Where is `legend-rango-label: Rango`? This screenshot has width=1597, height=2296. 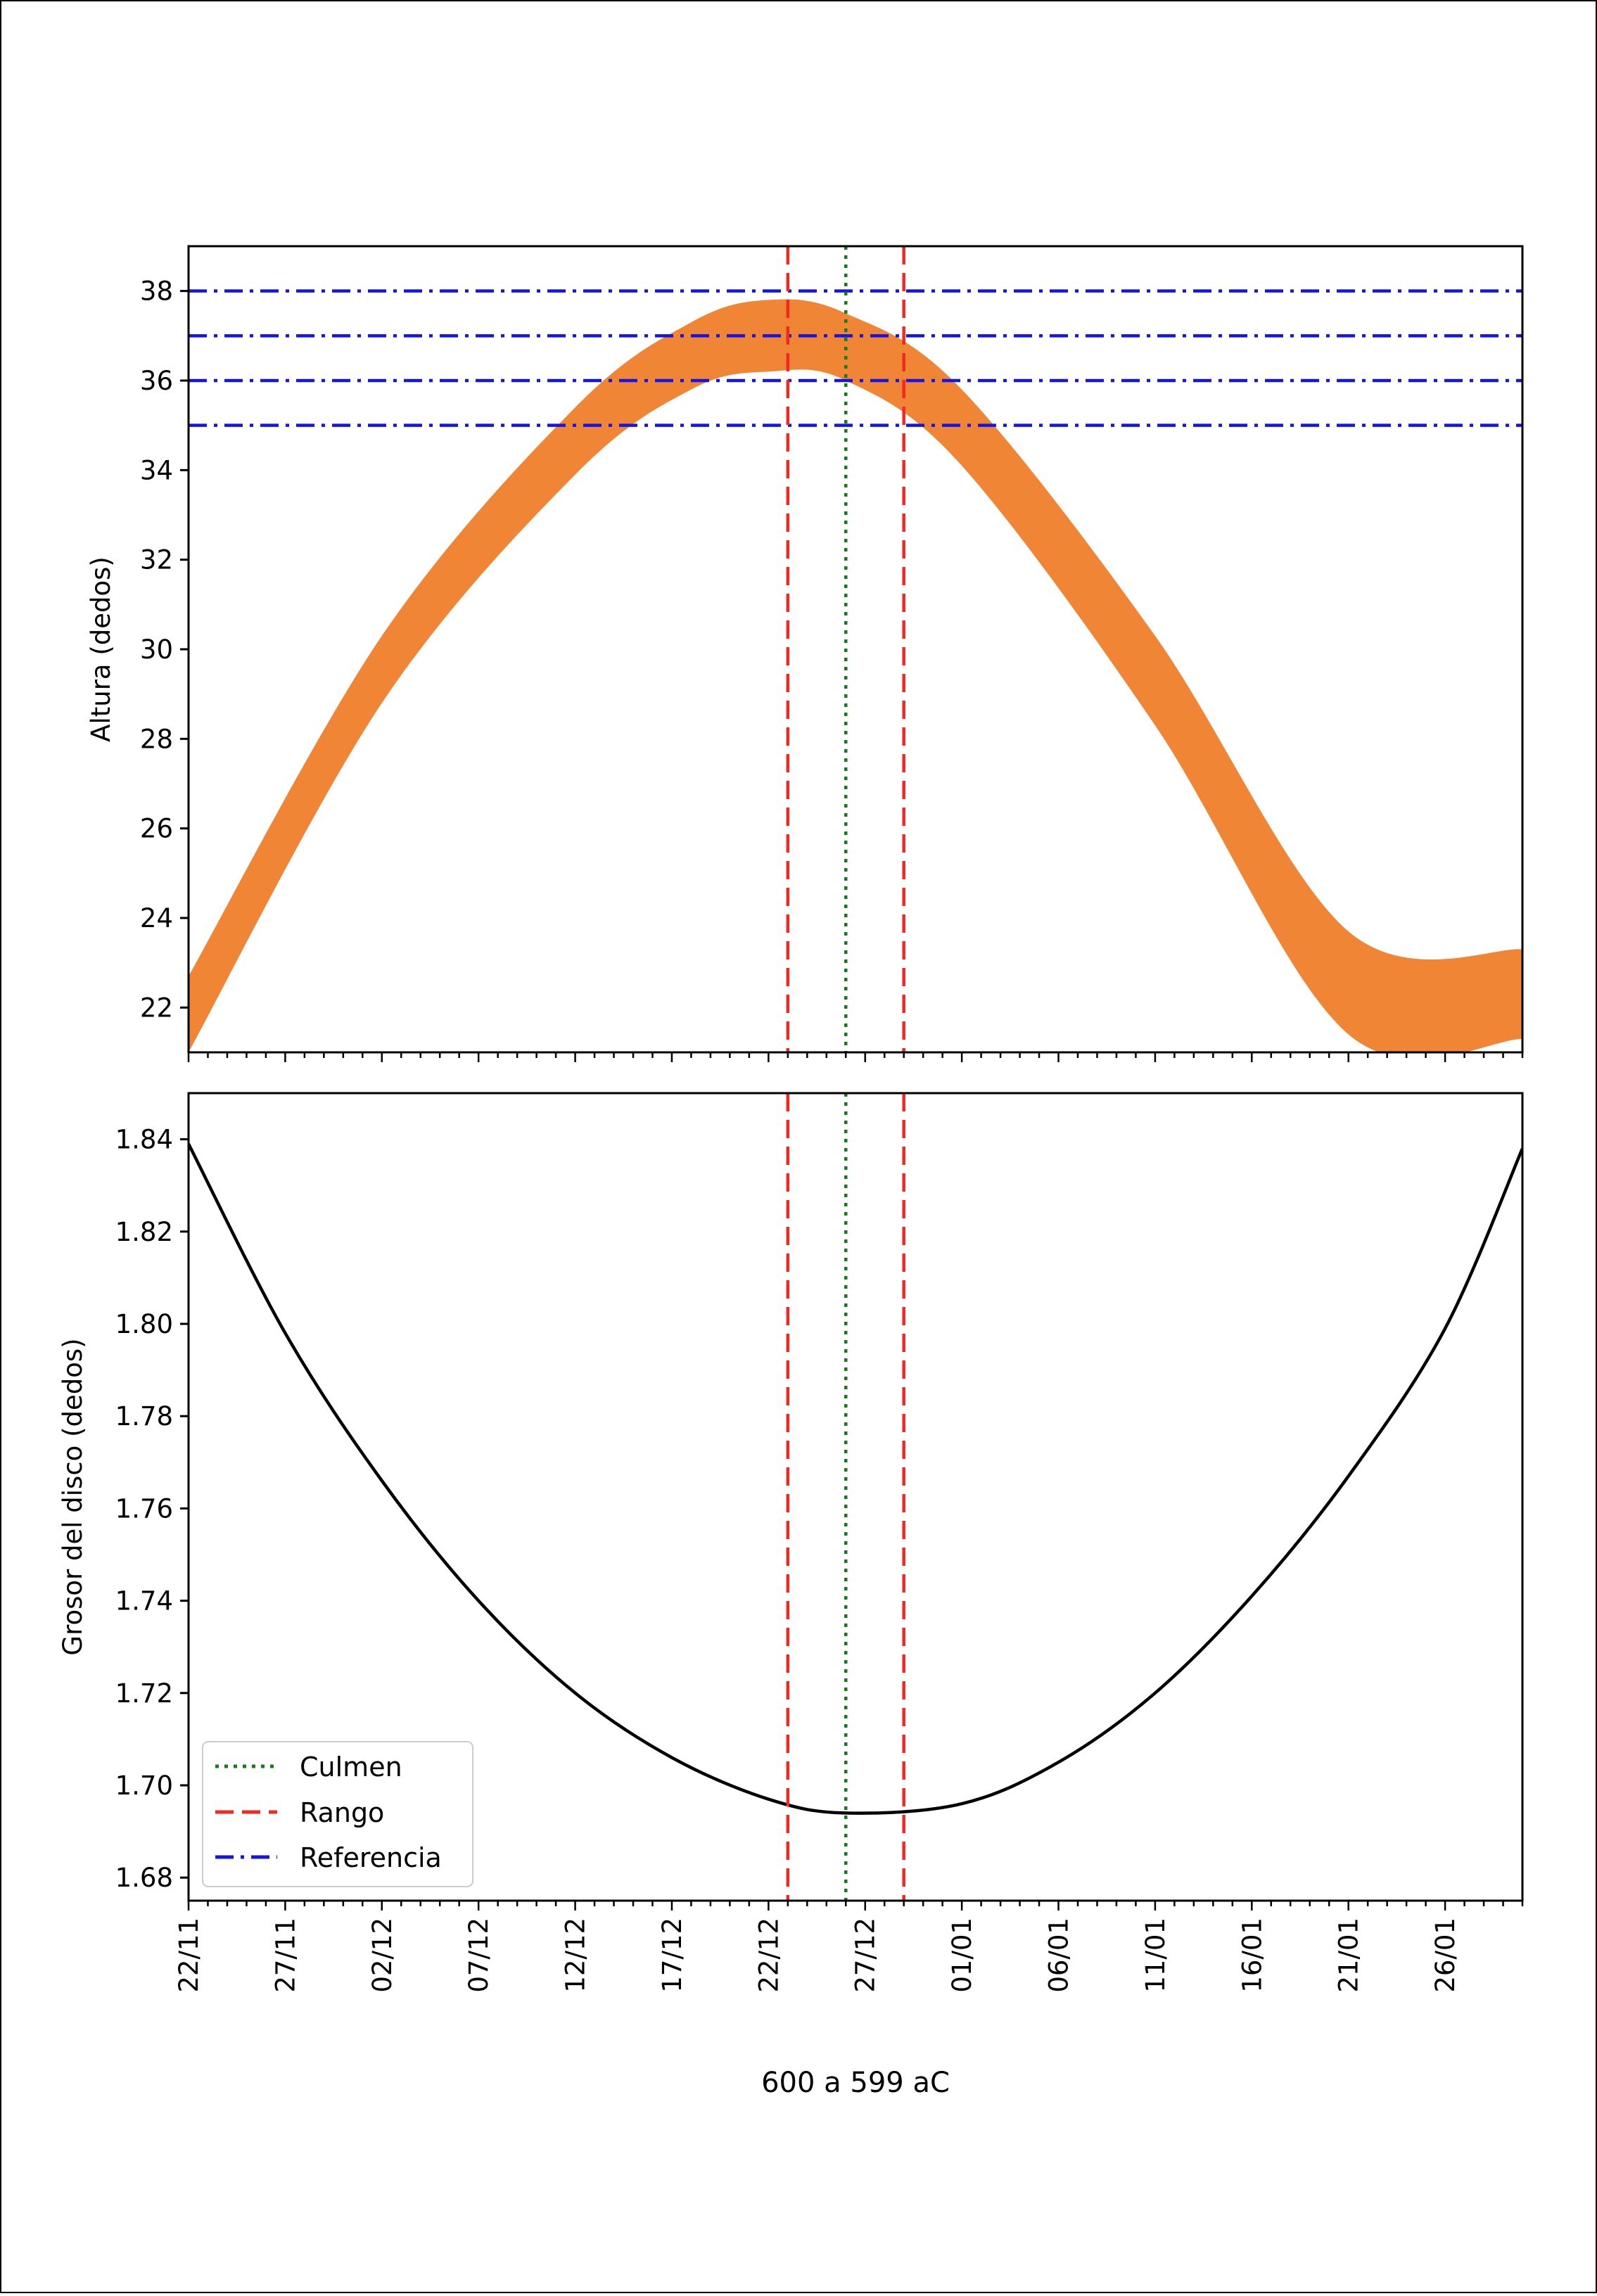 legend-rango-label: Rango is located at coordinates (342, 1813).